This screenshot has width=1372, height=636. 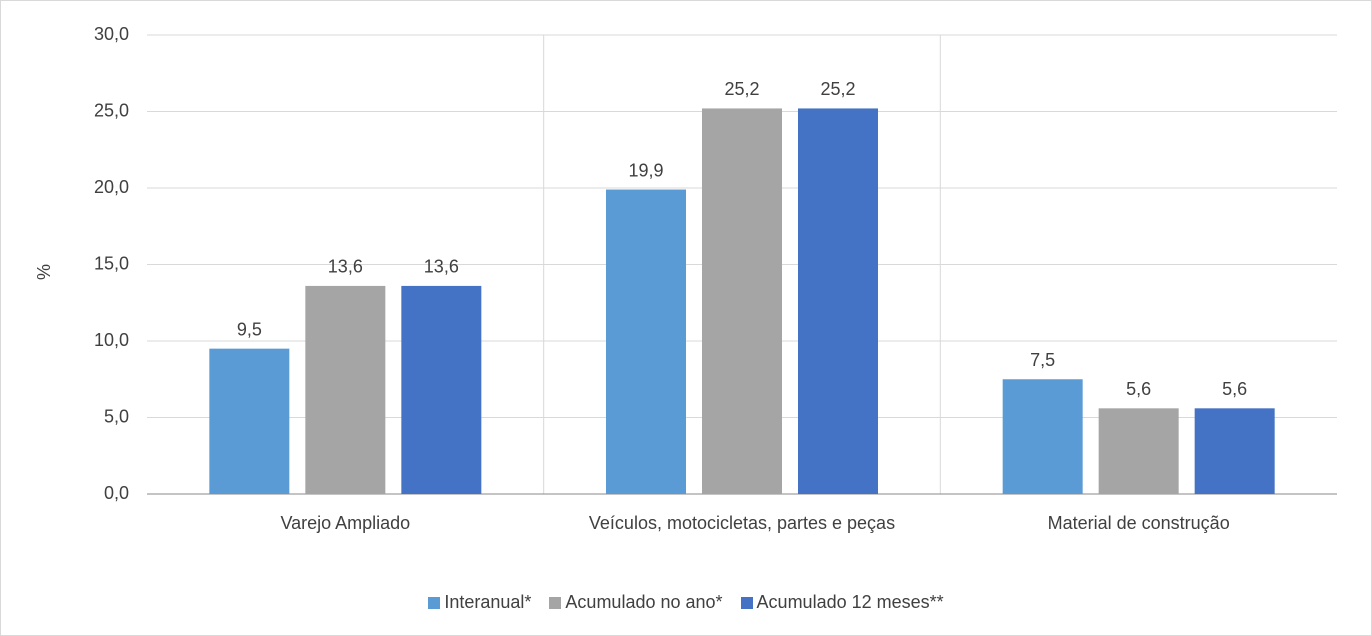 What do you see at coordinates (111, 263) in the screenshot?
I see `y-tick-label: 15,0` at bounding box center [111, 263].